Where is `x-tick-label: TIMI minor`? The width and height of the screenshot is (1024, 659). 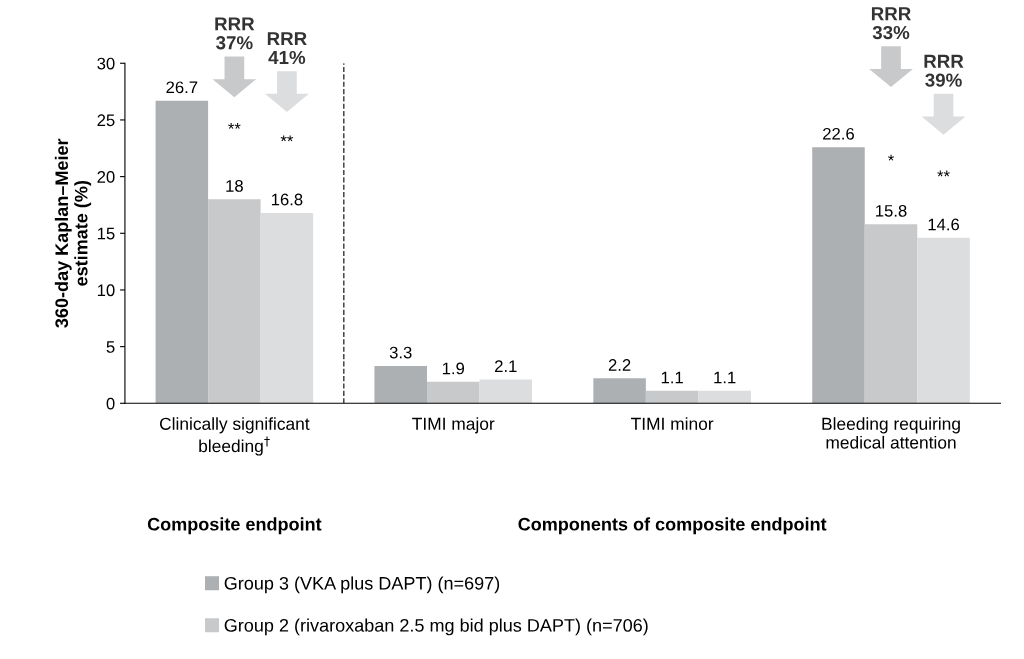
x-tick-label: TIMI minor is located at coordinates (672, 423).